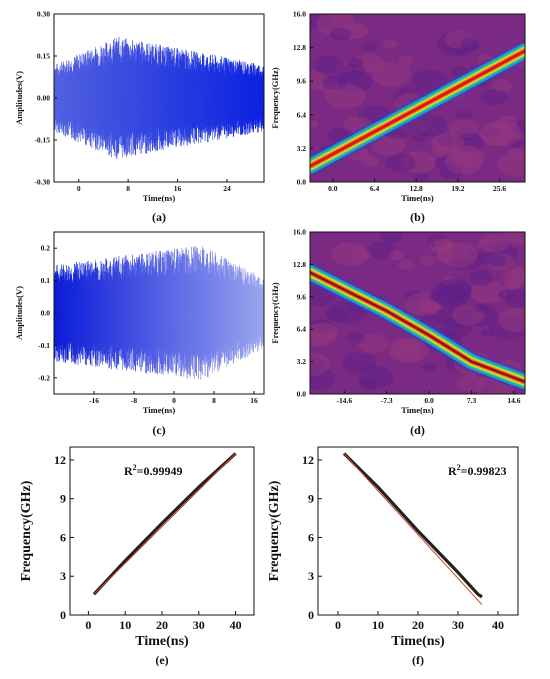 The image size is (550, 679). Describe the element at coordinates (302, 394) in the screenshot. I see `y-tick-label: 0.0` at that location.